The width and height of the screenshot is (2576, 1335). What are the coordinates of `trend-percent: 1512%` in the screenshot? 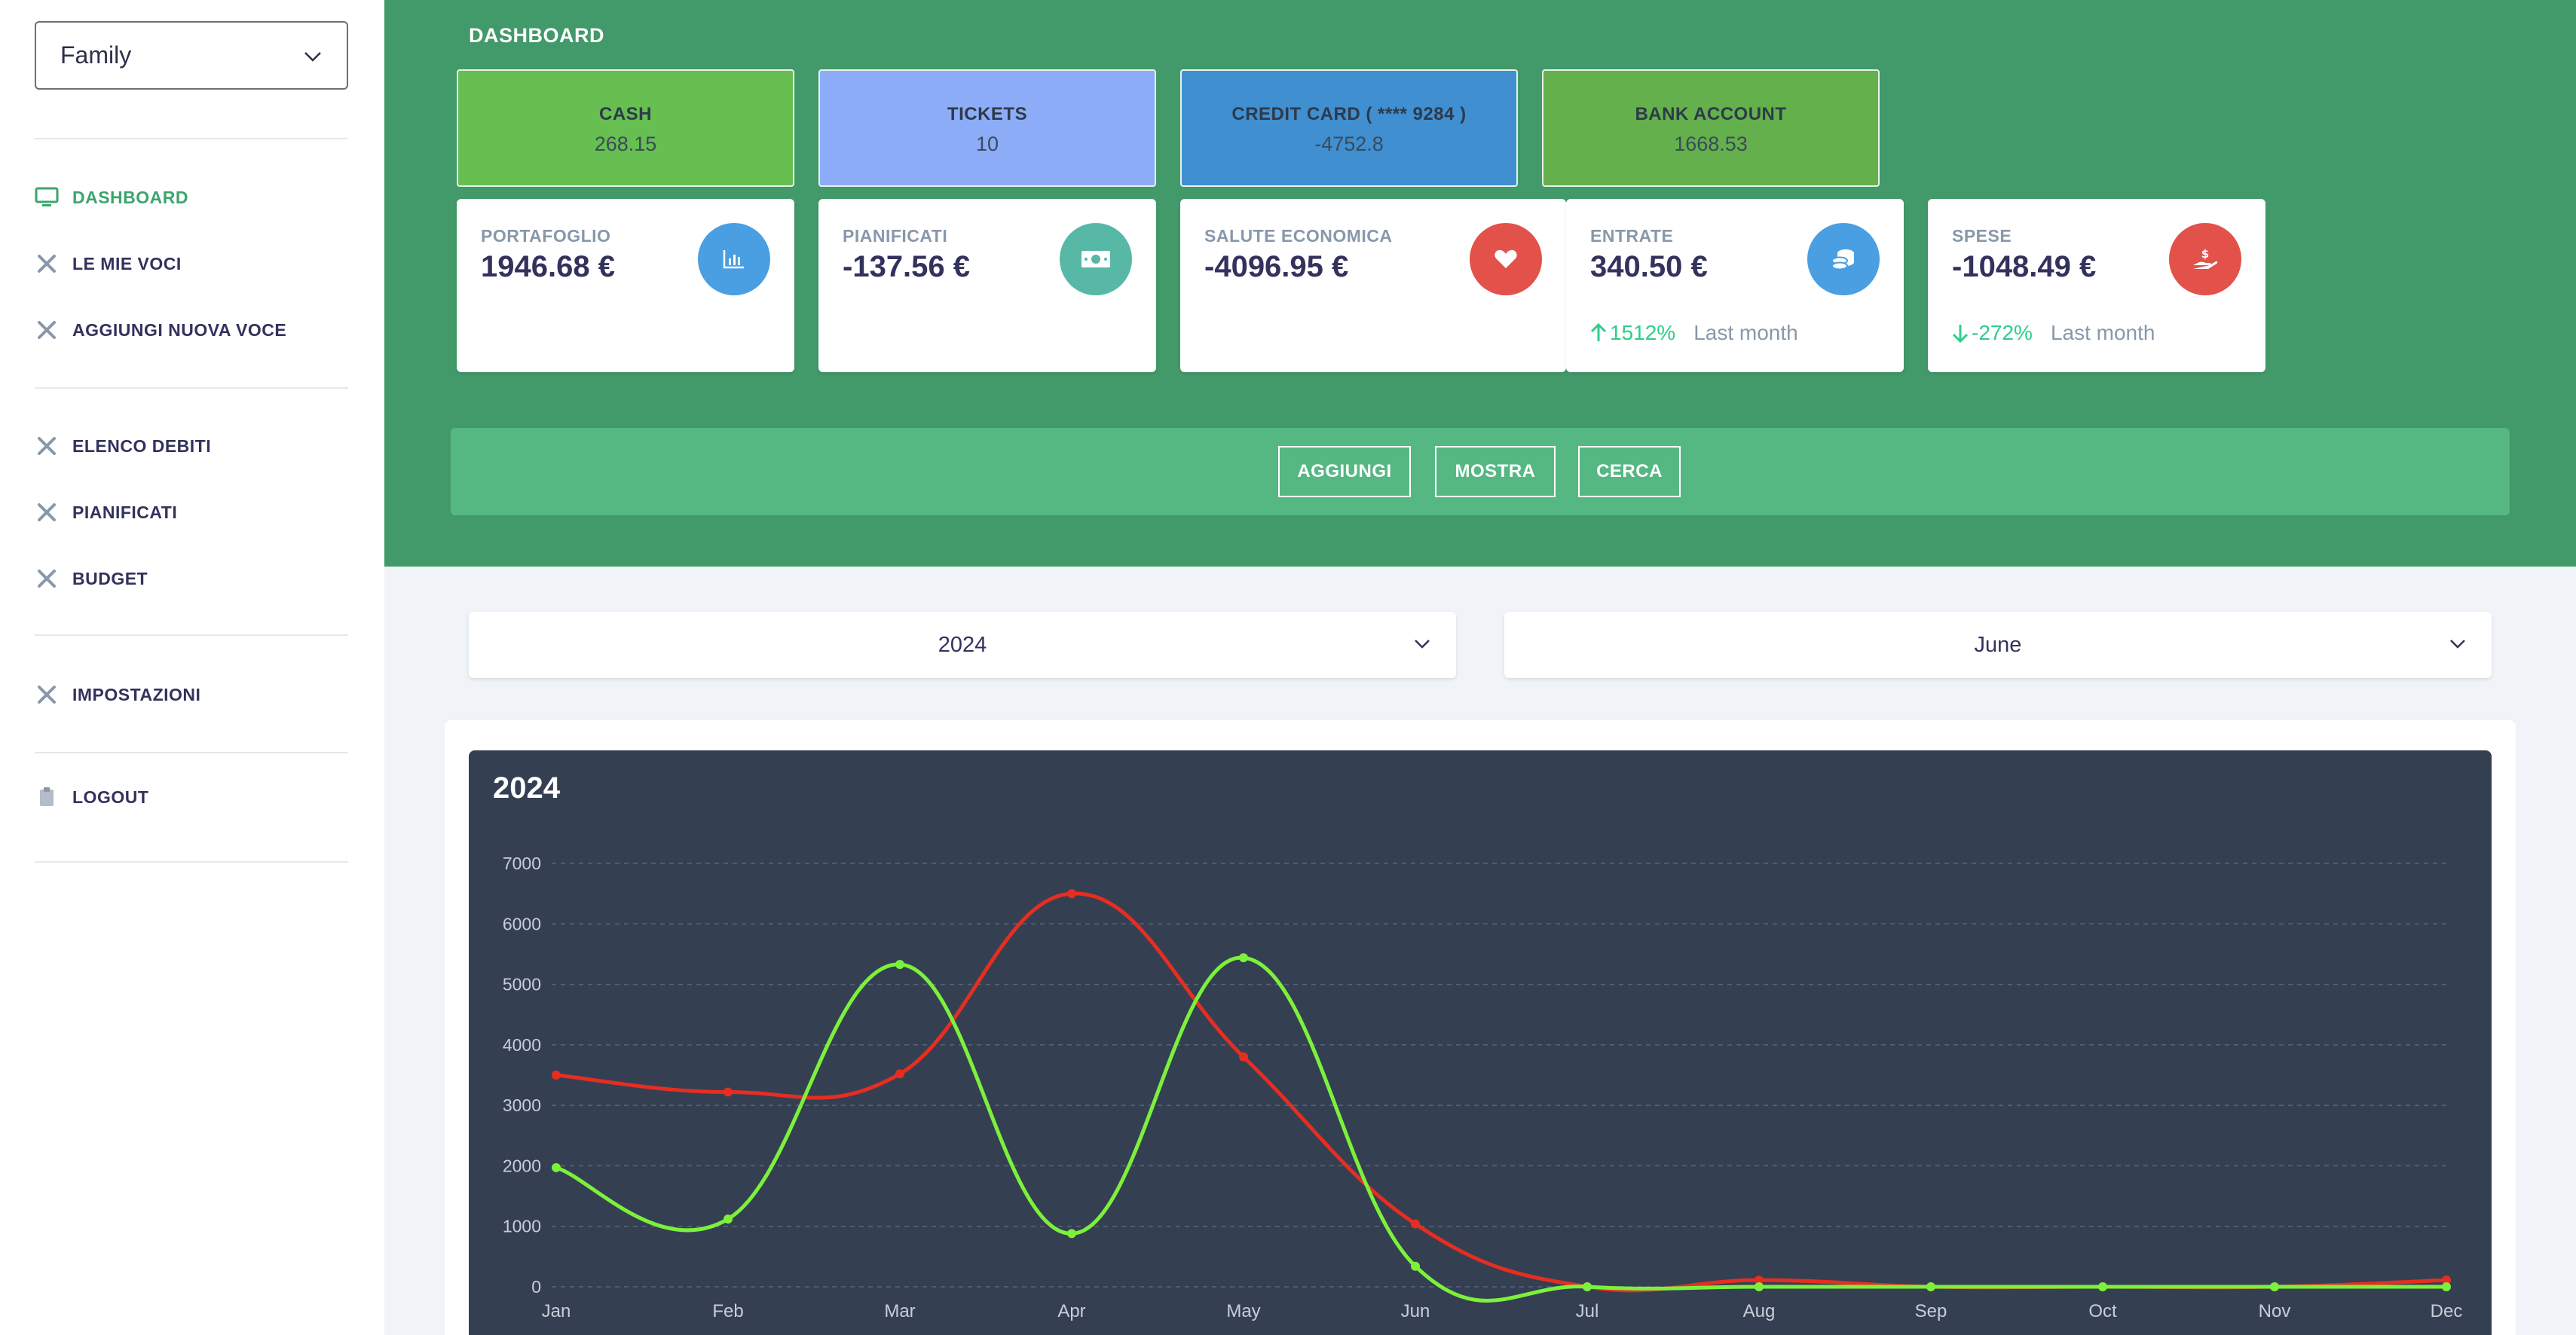 It's located at (1643, 332).